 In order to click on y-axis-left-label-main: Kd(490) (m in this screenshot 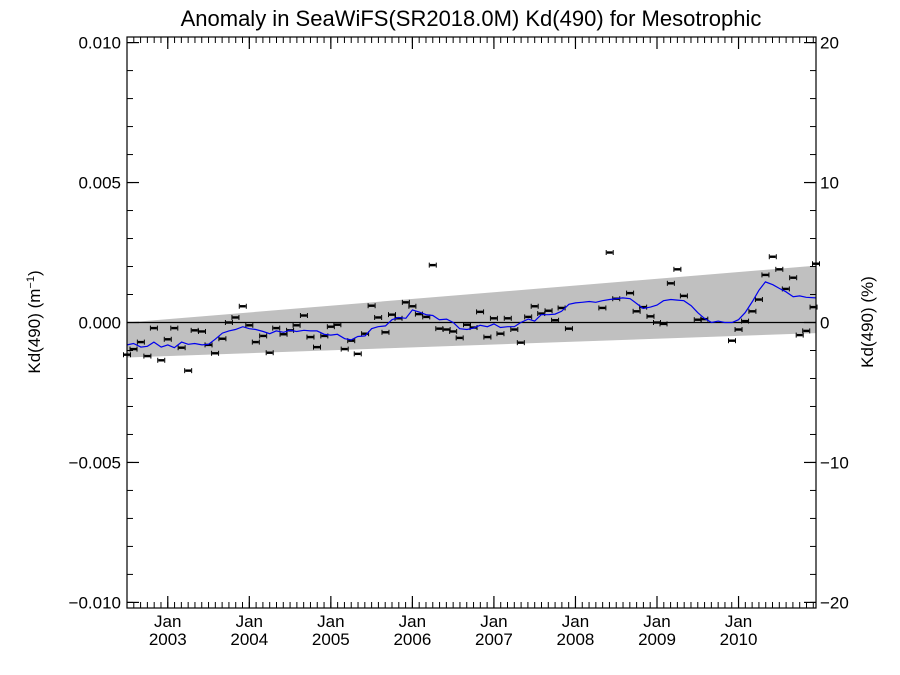, I will do `click(34, 331)`.